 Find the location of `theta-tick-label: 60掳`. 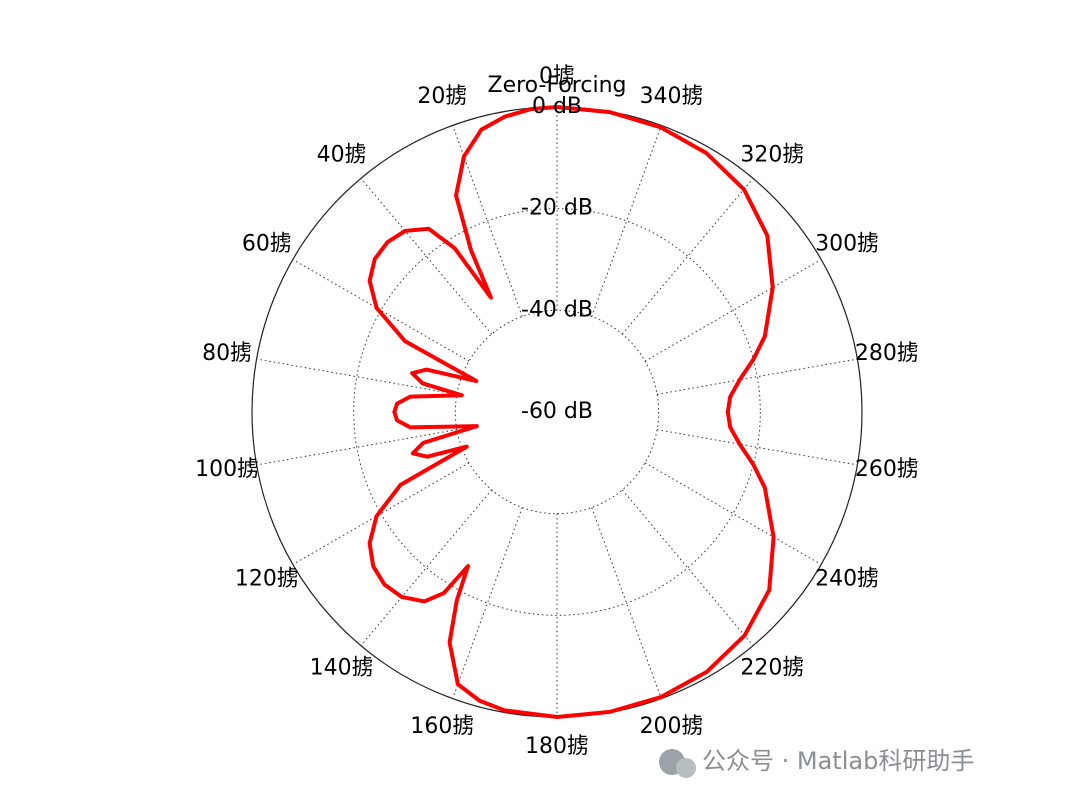

theta-tick-label: 60掳 is located at coordinates (267, 244).